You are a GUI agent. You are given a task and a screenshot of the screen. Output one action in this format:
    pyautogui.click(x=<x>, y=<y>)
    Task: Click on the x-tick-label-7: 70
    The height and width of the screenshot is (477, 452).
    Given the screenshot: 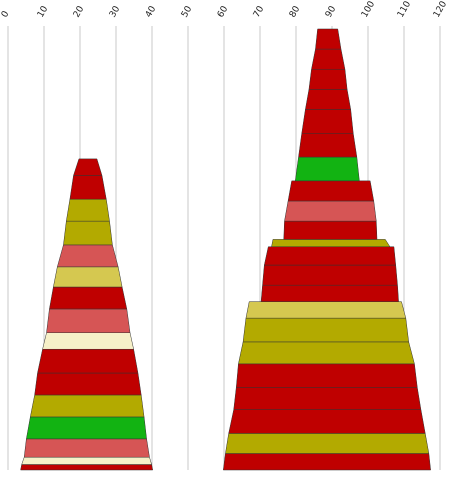 What is the action you would take?
    pyautogui.click(x=259, y=11)
    